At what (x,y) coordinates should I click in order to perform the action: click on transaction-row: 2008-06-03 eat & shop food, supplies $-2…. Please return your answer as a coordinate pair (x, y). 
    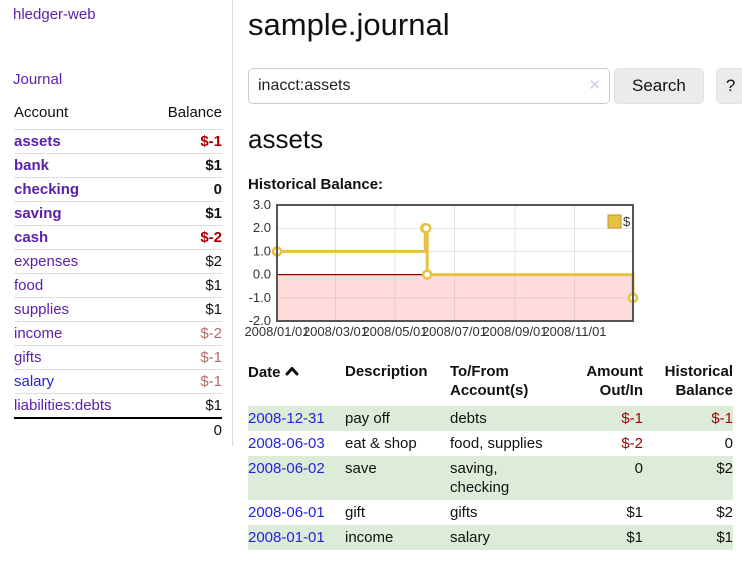
    Looking at the image, I should click on (490, 443).